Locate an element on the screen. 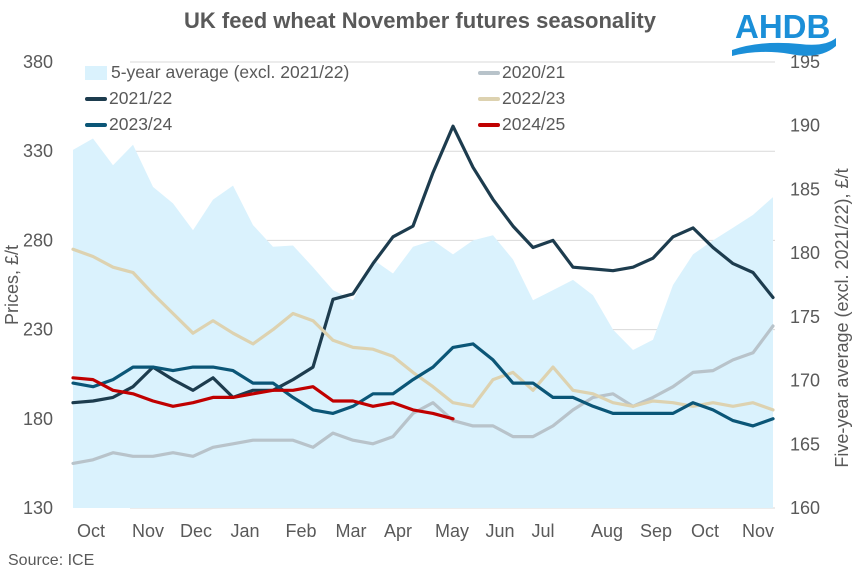 This screenshot has height=579, width=866. legend-label: 5-year average (excl. 2021/22) is located at coordinates (230, 72).